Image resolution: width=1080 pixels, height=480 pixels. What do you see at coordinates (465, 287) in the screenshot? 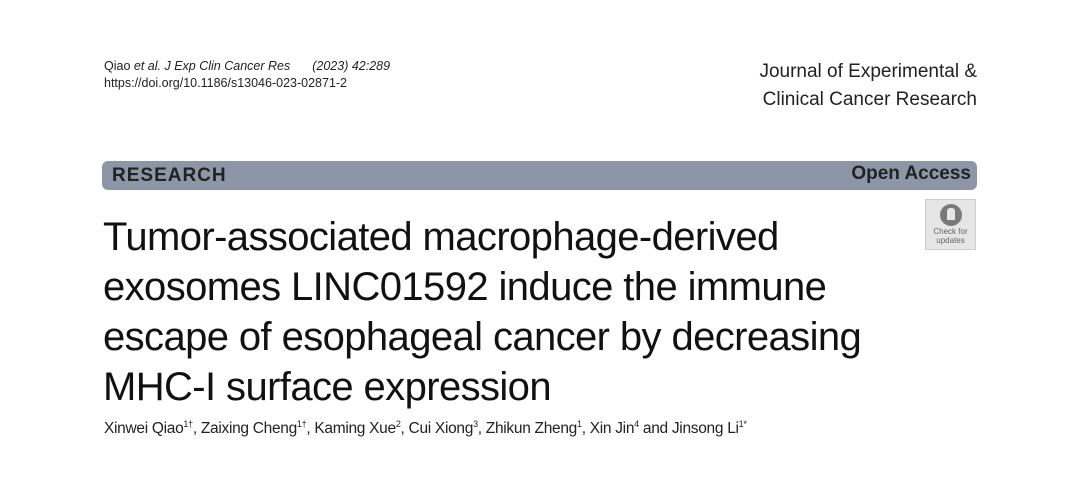
I see `title-line: exosomes LINC01592 induce the immune` at bounding box center [465, 287].